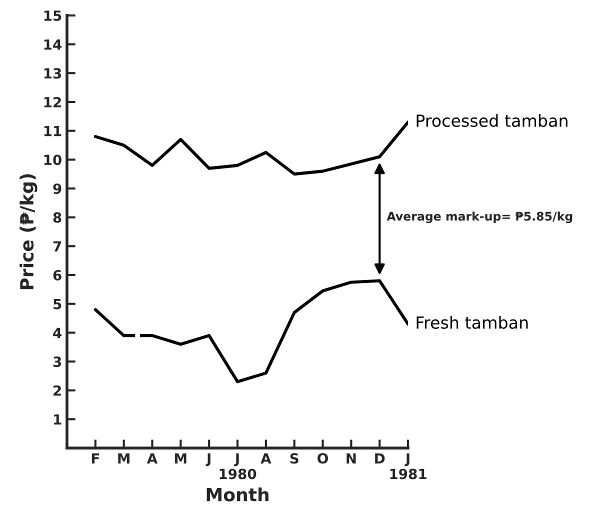  Describe the element at coordinates (251, 148) in the screenshot. I see `line-series` at that location.